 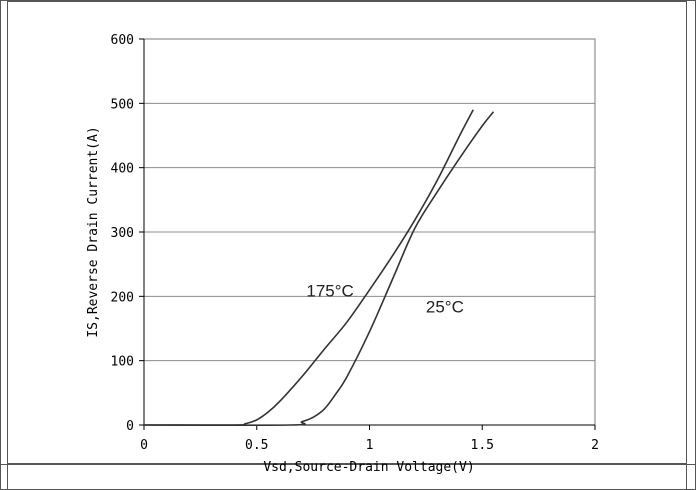 I want to click on x-tick-label-1.5: 1.5, so click(x=482, y=445).